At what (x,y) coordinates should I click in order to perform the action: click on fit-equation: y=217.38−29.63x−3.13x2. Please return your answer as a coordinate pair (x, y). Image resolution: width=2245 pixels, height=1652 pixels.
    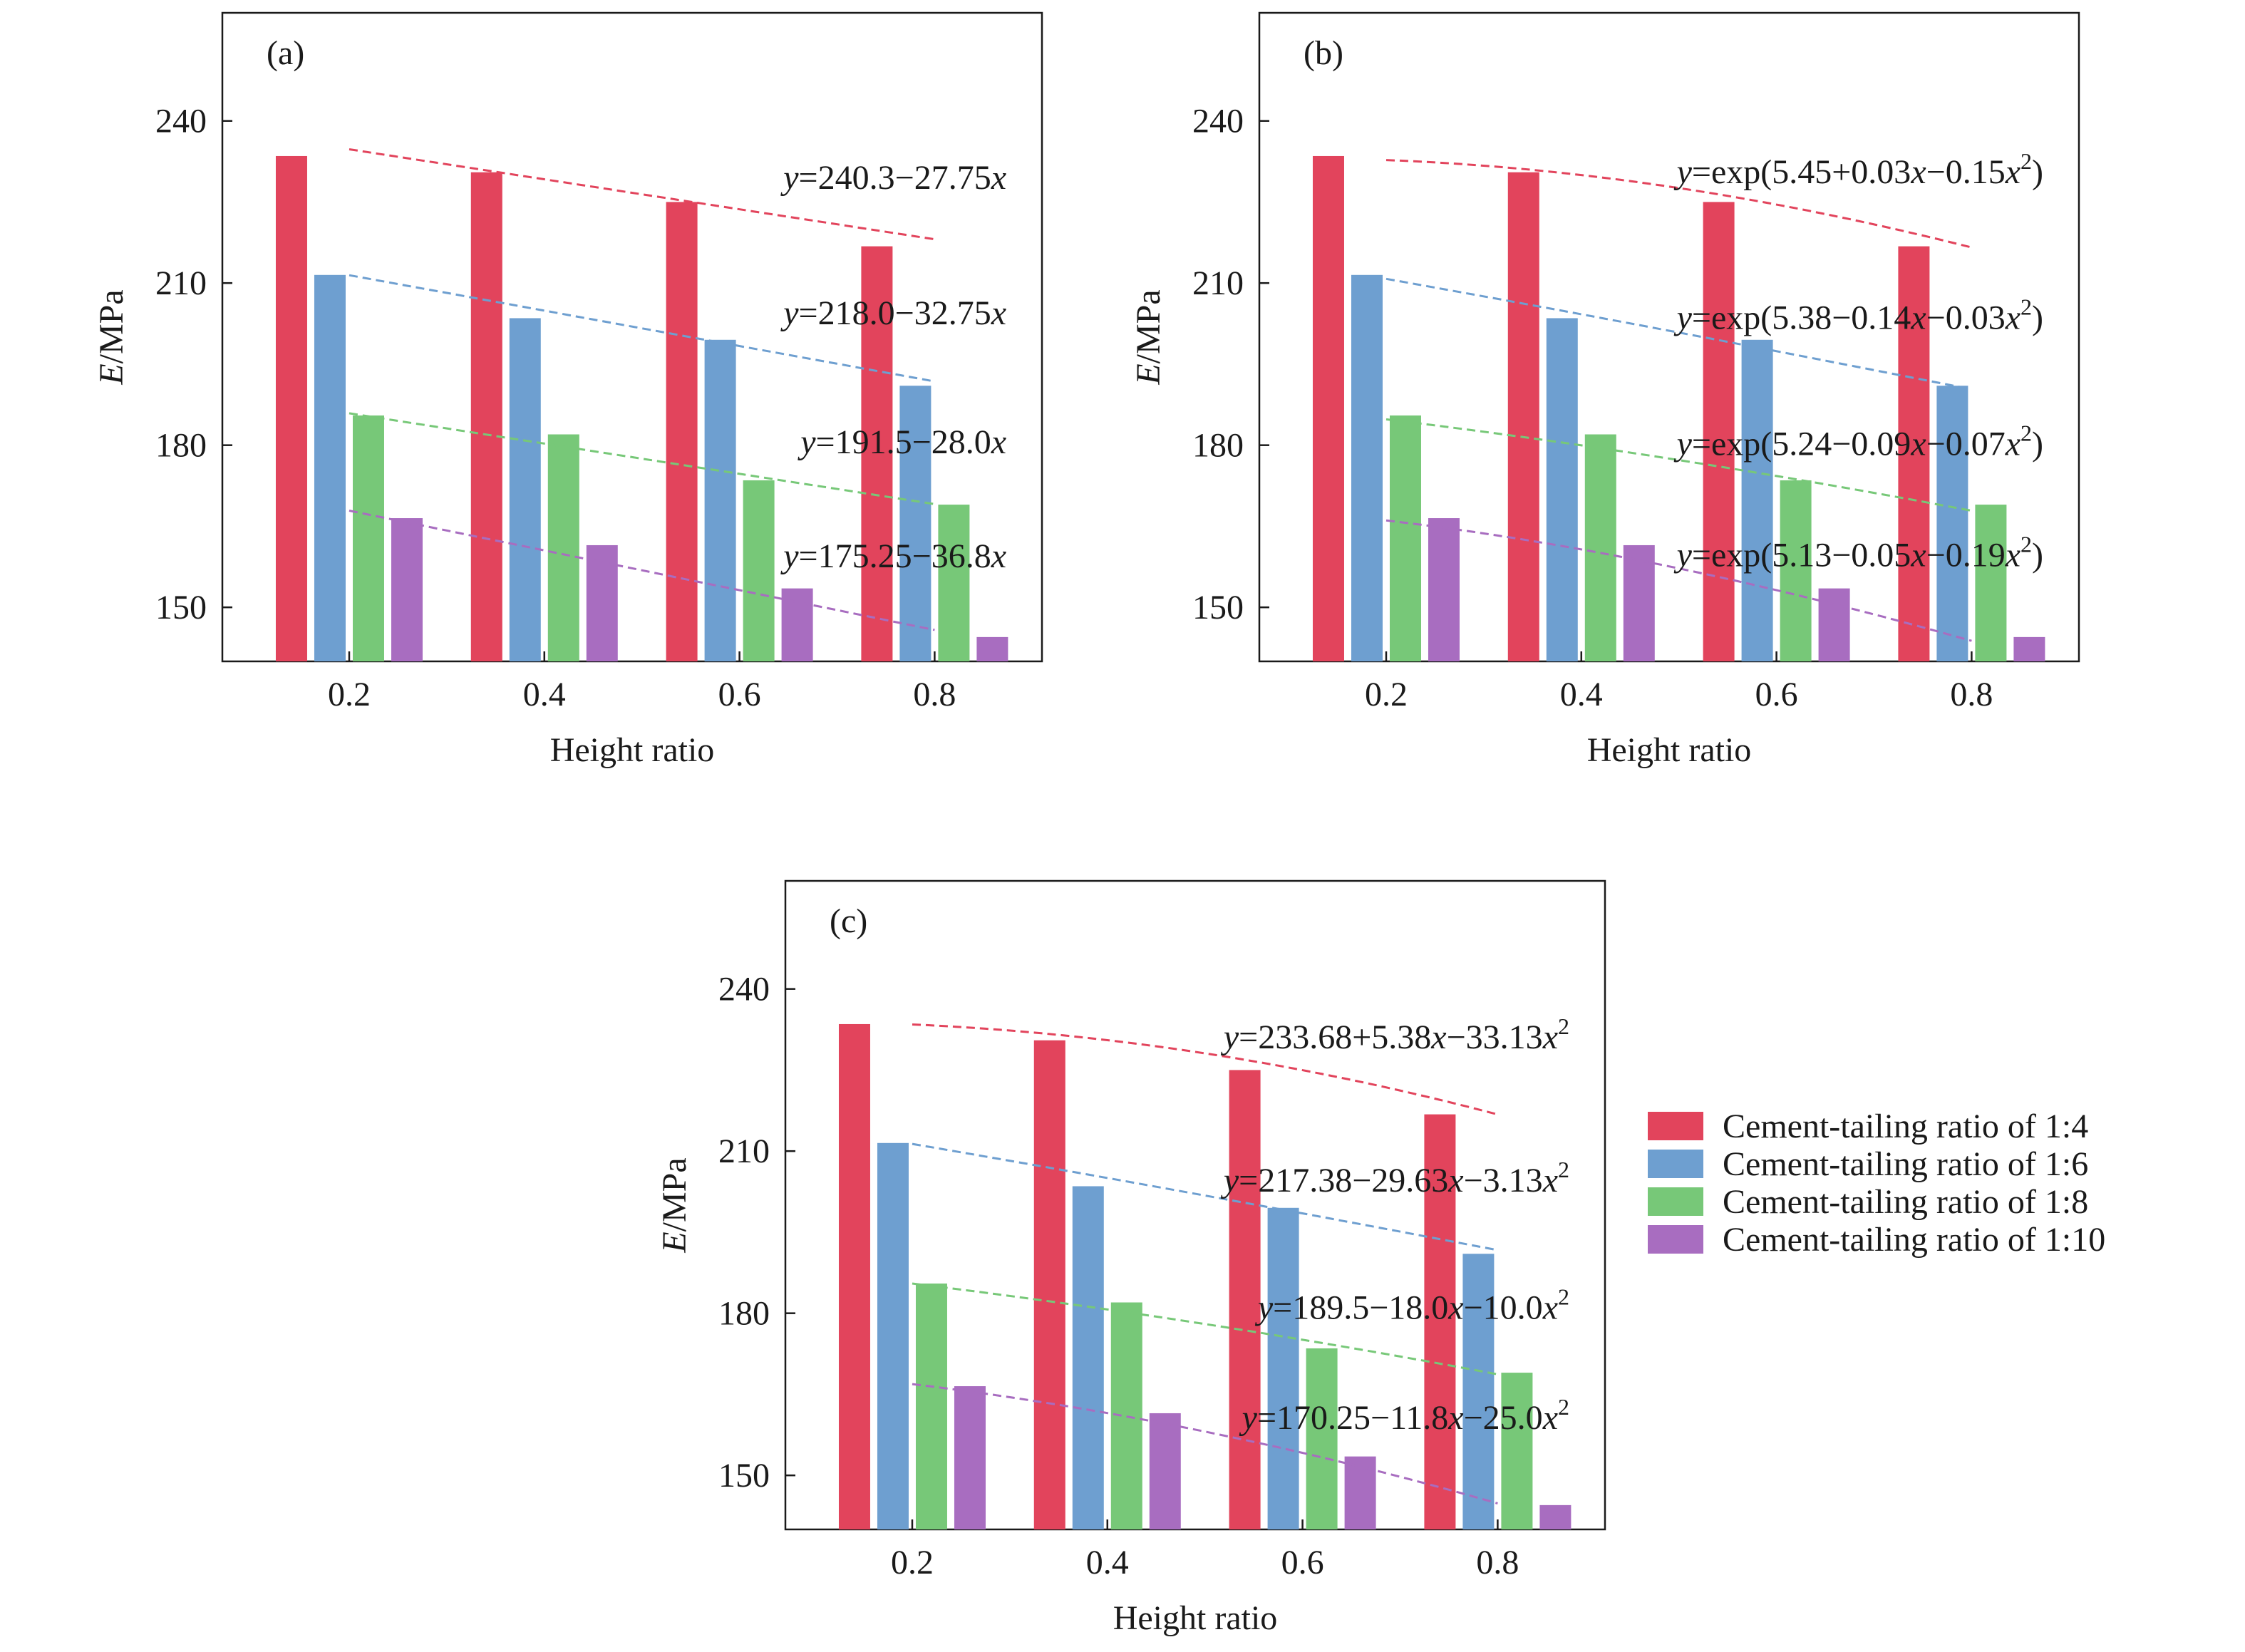
    Looking at the image, I should click on (1394, 1178).